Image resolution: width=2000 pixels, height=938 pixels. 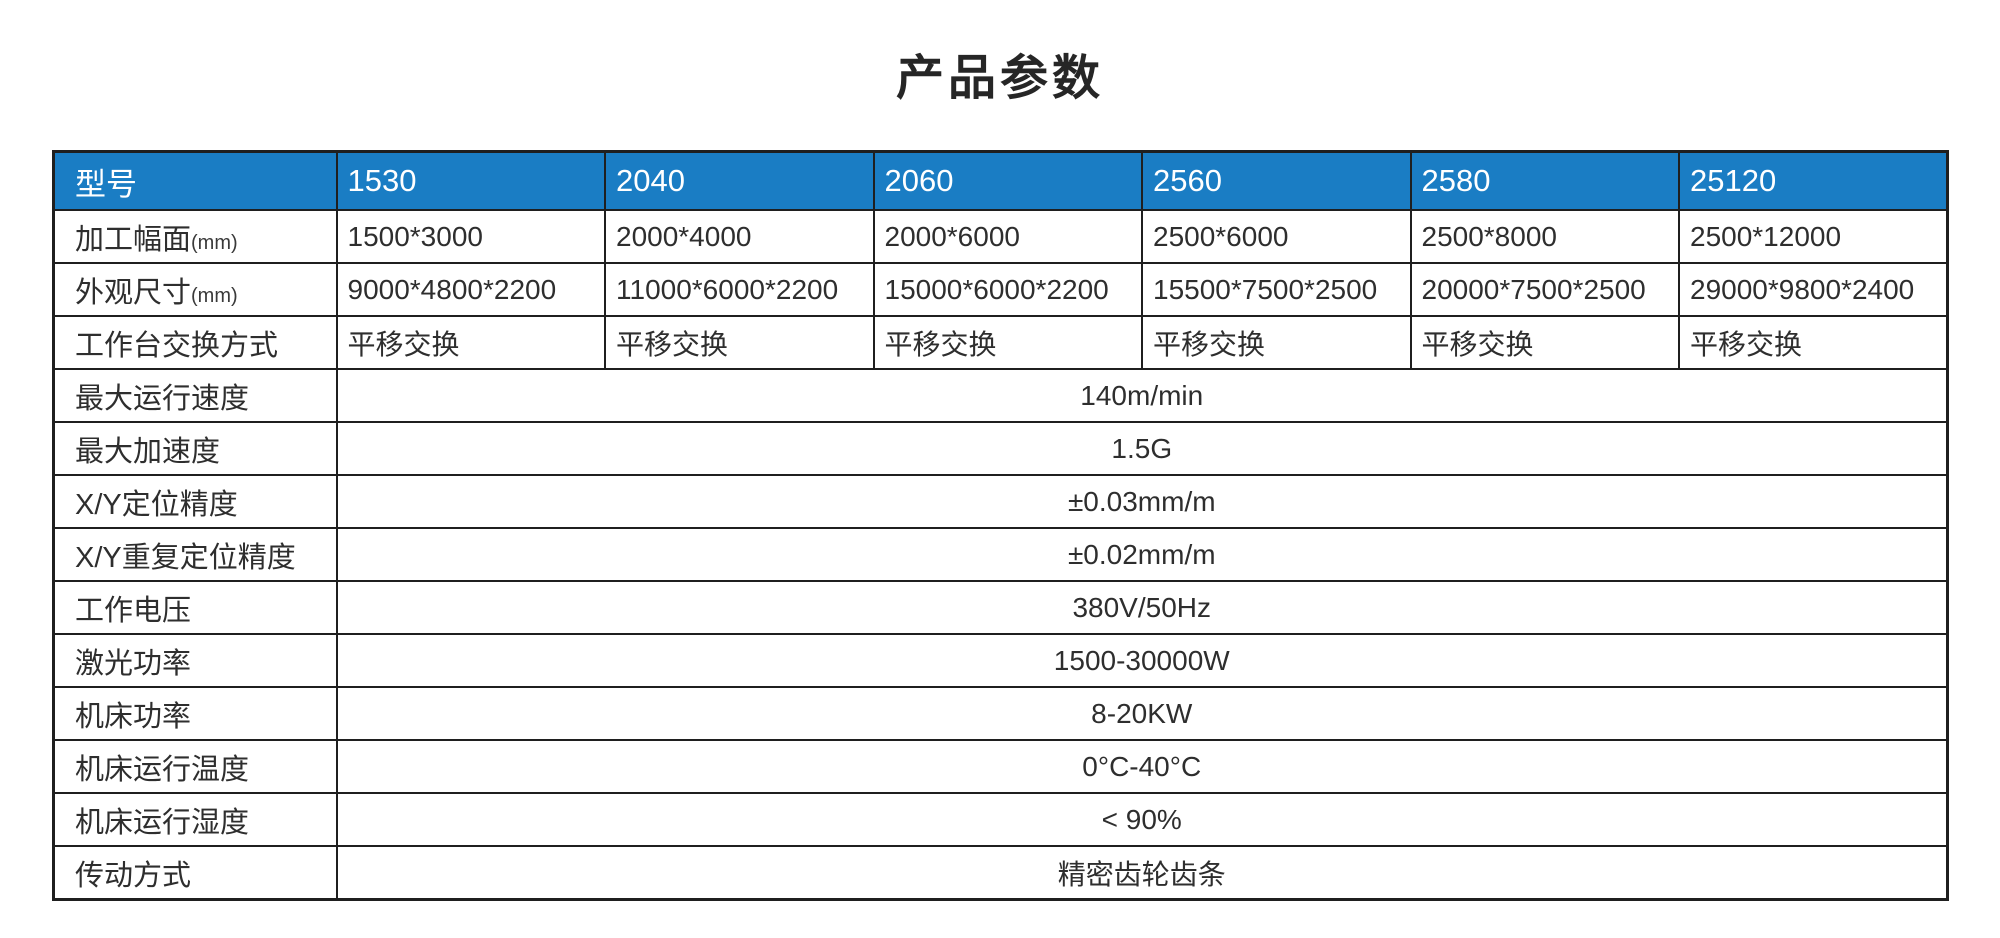 I want to click on row-label-text: 外观尺寸, so click(x=133, y=292).